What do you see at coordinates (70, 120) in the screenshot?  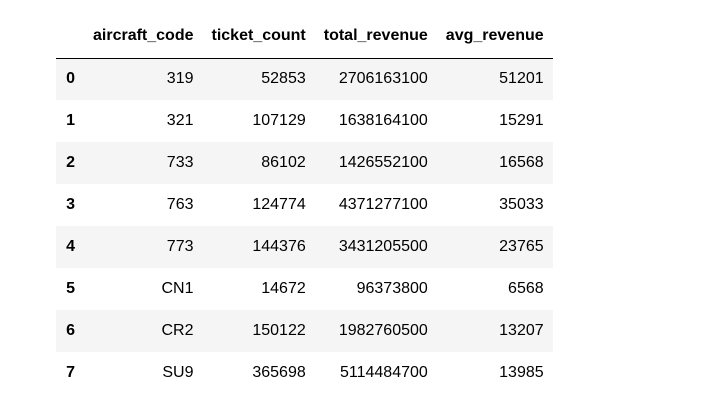 I see `row-index: 1` at bounding box center [70, 120].